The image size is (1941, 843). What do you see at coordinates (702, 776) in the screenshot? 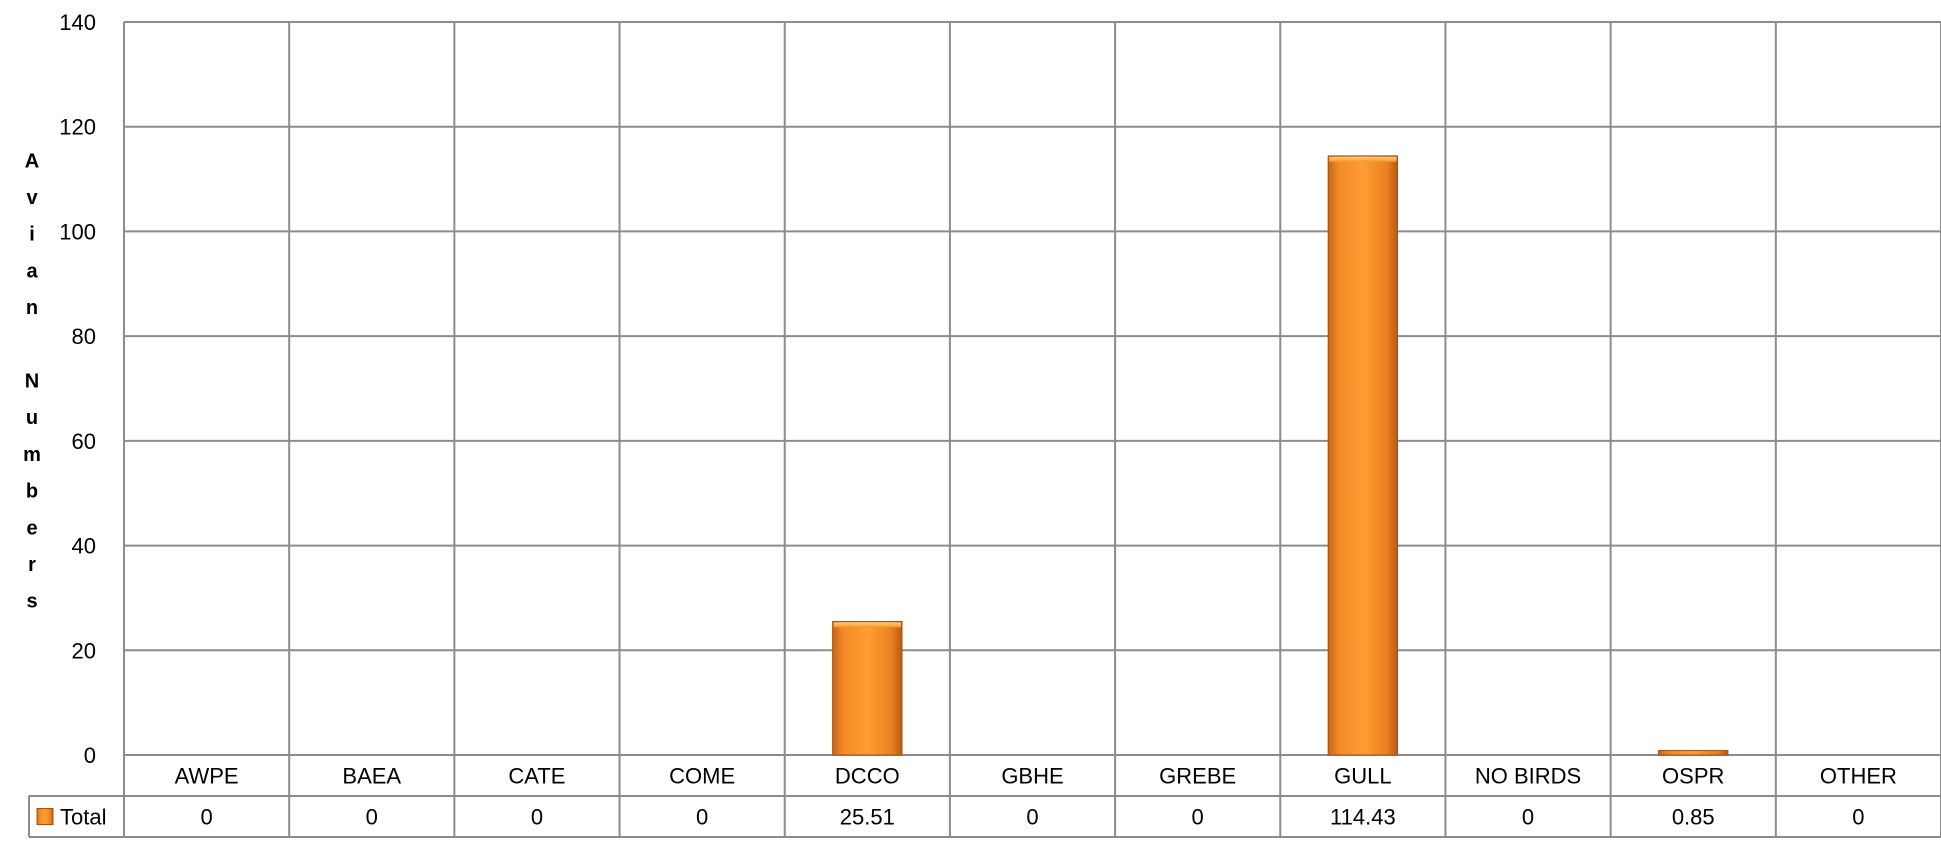
I see `category-label: COME` at bounding box center [702, 776].